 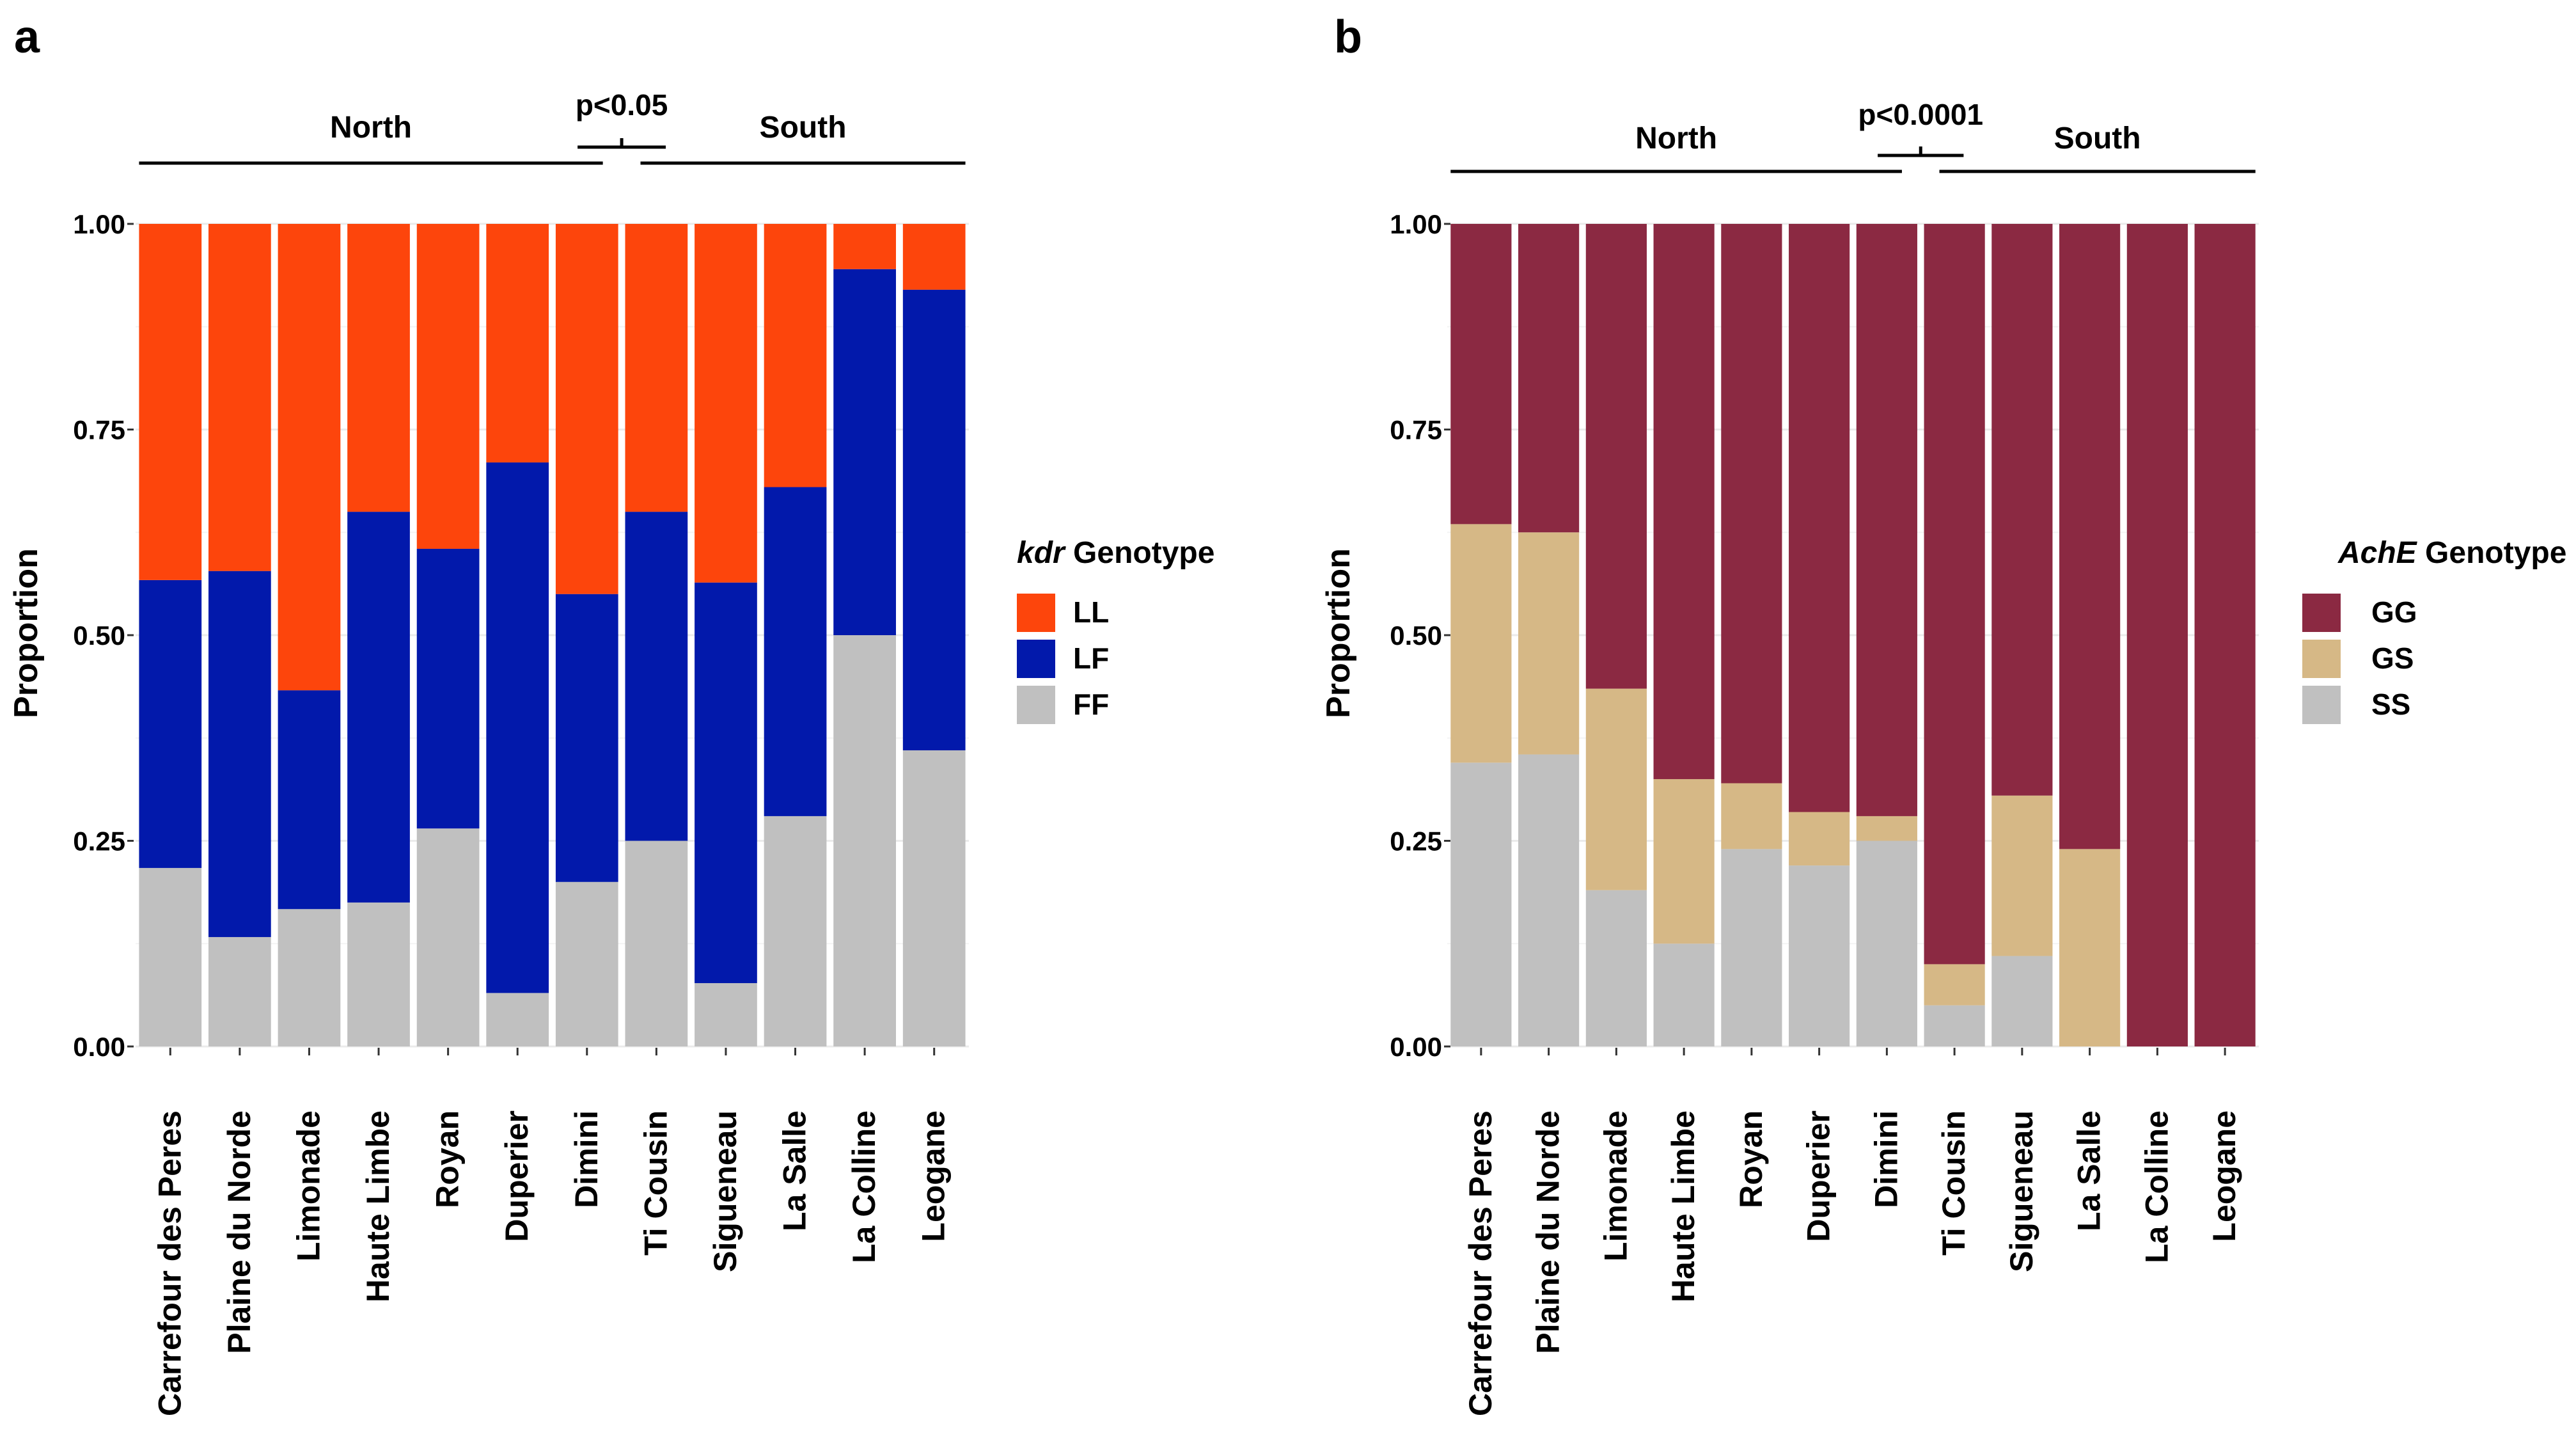 What do you see at coordinates (1091, 704) in the screenshot?
I see `legend-label-ff: FF` at bounding box center [1091, 704].